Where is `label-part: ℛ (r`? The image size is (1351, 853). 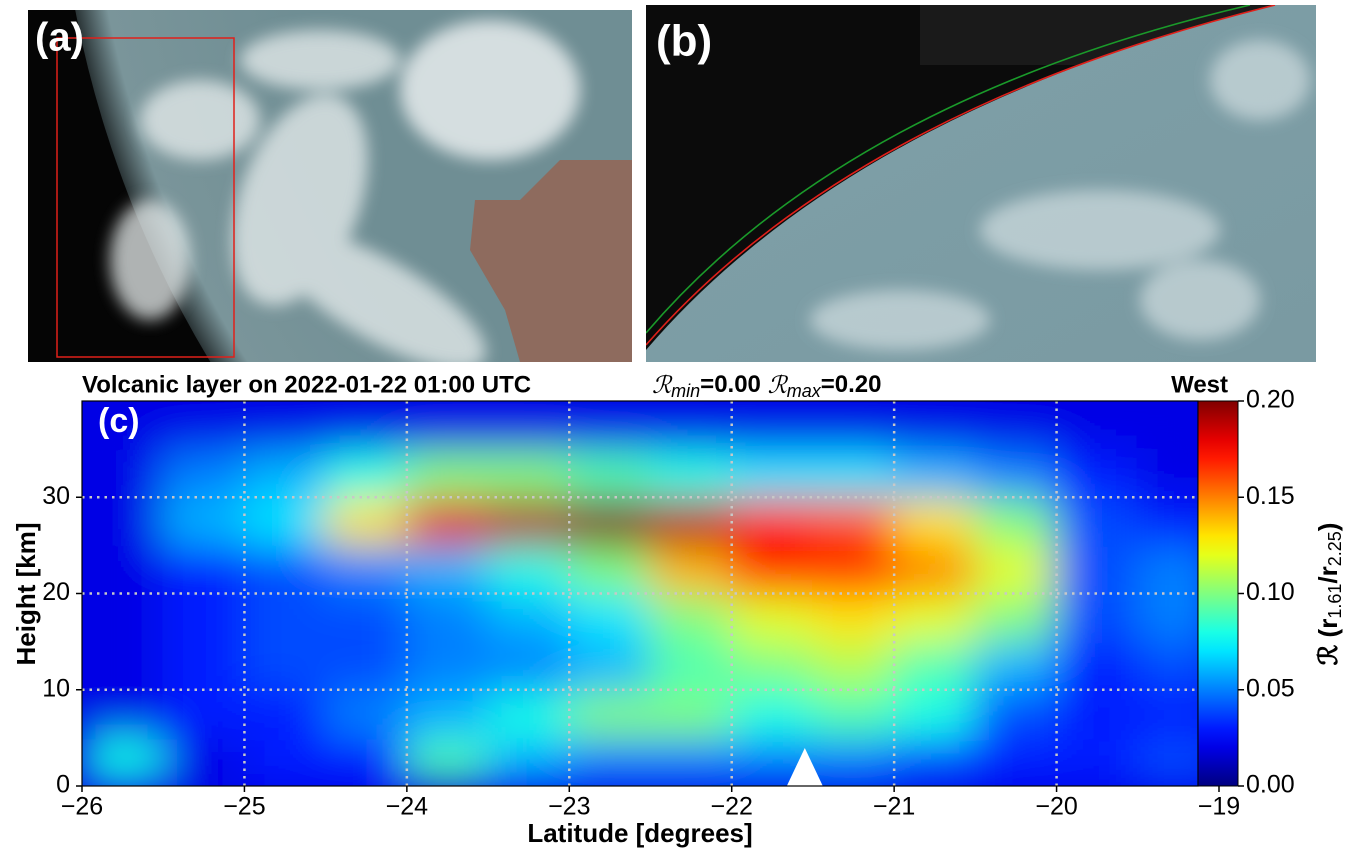 label-part: ℛ (r is located at coordinates (1328, 642).